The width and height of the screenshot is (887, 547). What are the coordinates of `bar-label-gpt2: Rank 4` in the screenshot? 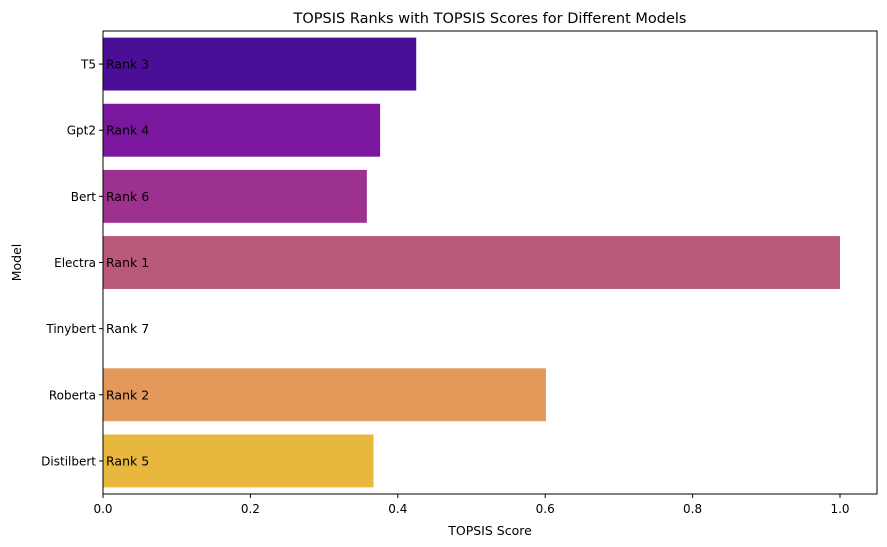 It's located at (127, 130).